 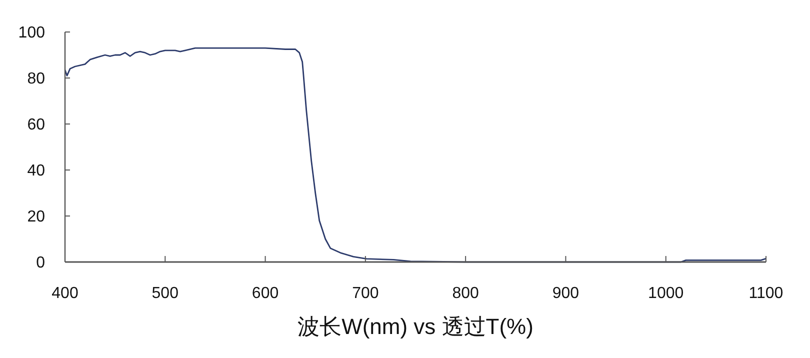 I want to click on x-tick-label: 600, so click(x=265, y=293).